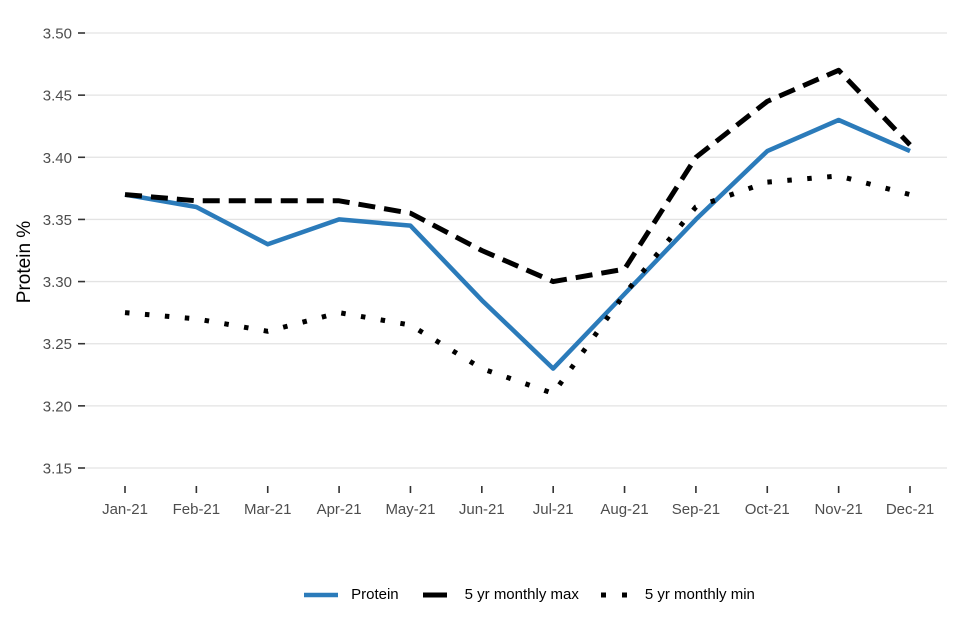 The height and width of the screenshot is (640, 960). What do you see at coordinates (767, 509) in the screenshot?
I see `x-tick-label: Oct-21` at bounding box center [767, 509].